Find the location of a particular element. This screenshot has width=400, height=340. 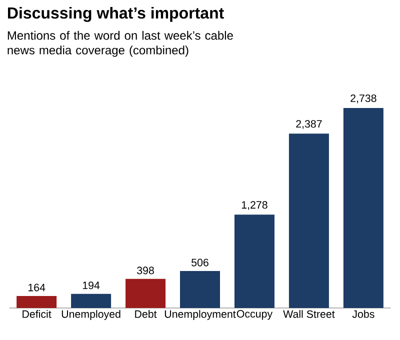

data-label: 1,278 is located at coordinates (255, 205).